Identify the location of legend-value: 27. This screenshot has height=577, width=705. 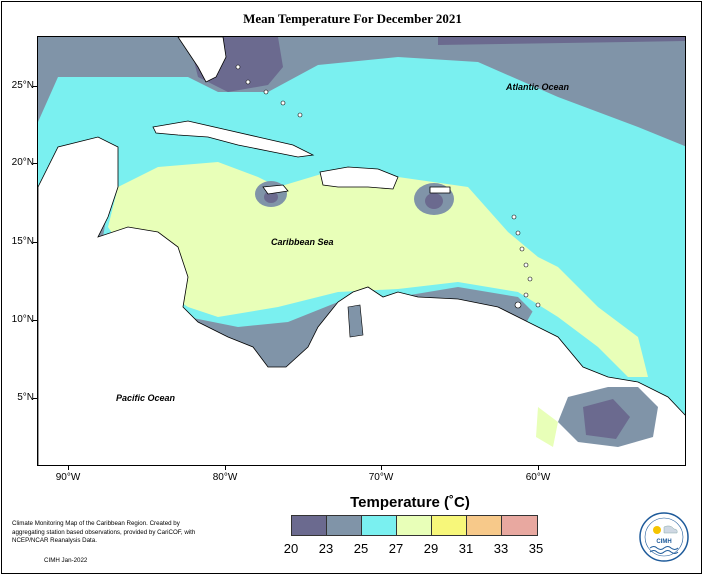
(396, 548).